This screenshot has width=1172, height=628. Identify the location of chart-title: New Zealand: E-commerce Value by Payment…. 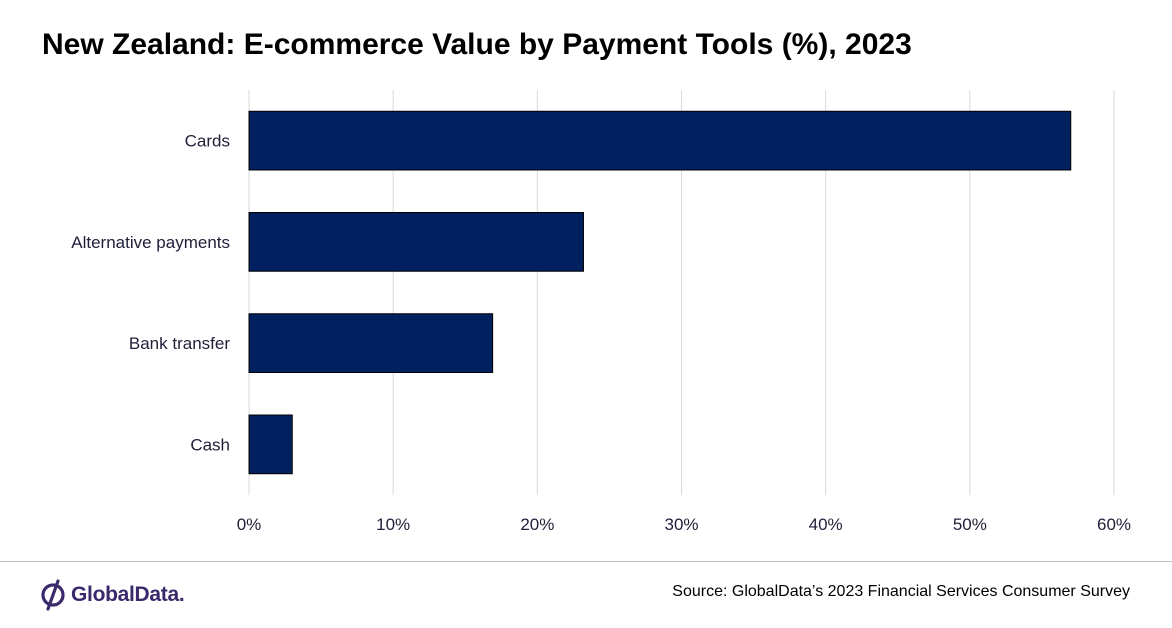
(477, 44).